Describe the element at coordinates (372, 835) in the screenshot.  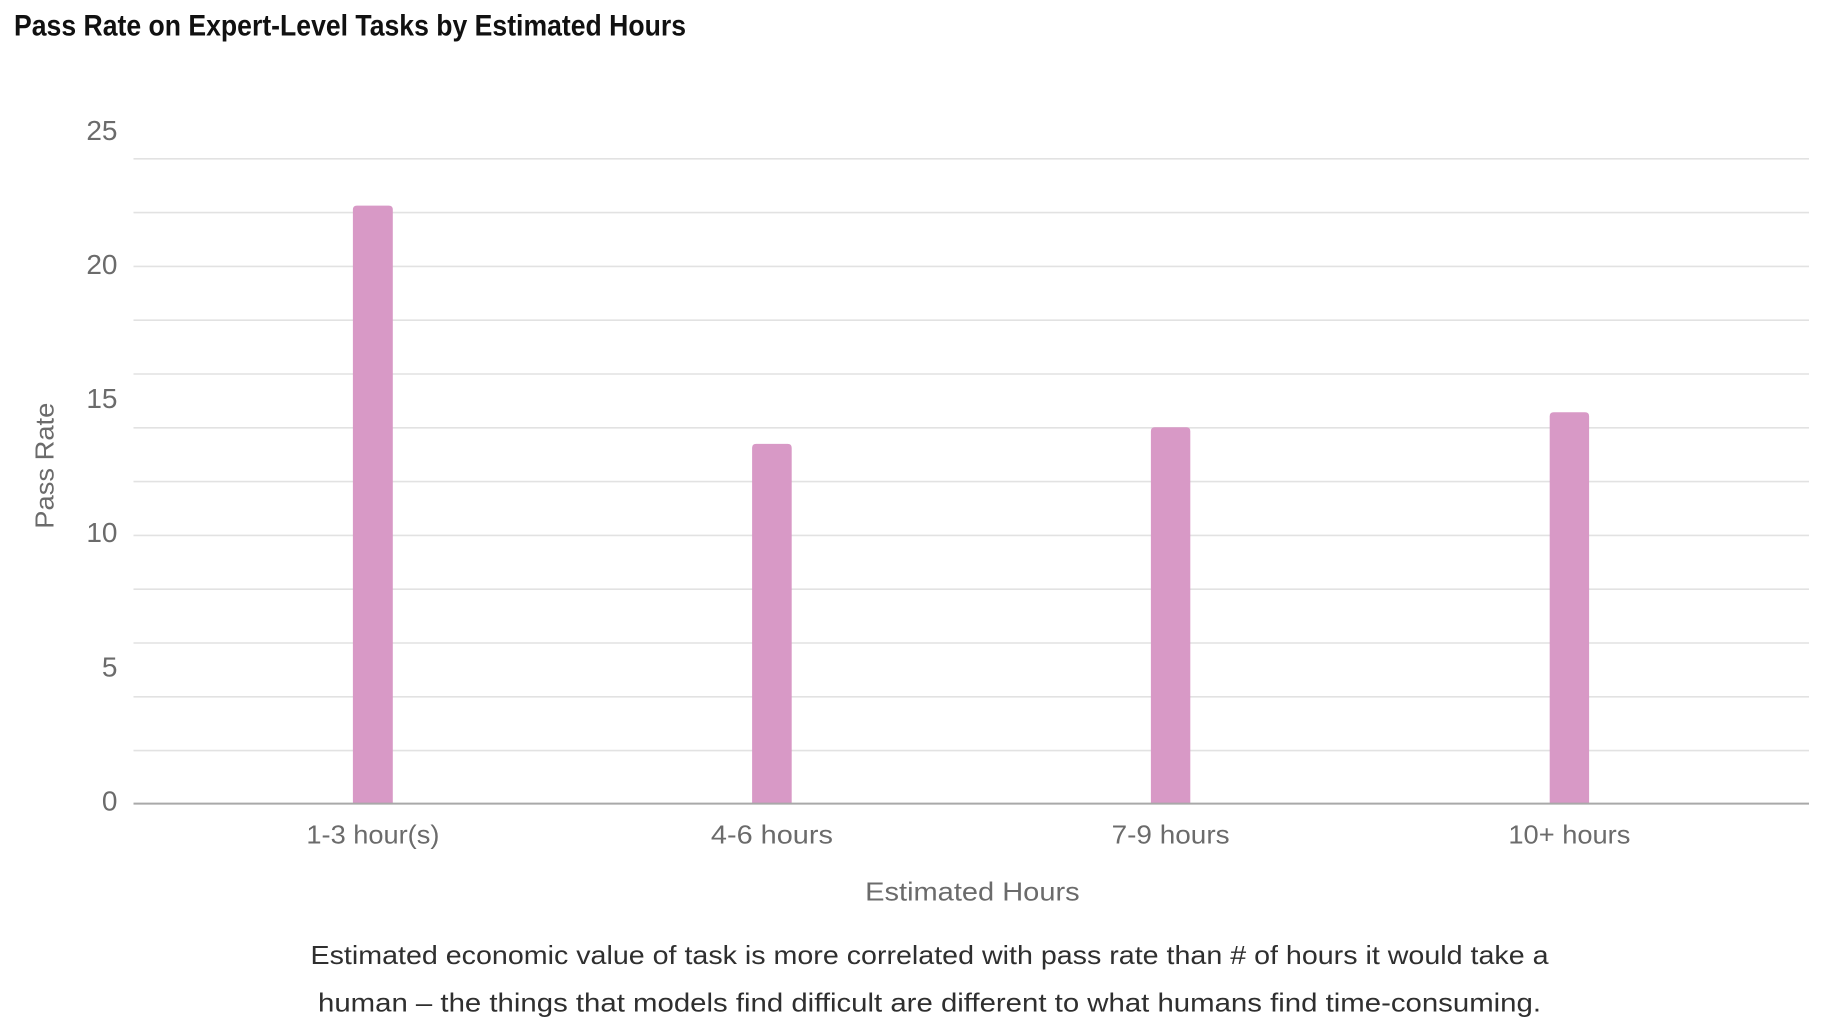
I see `svg-text: 1-3 hour(s)` at that location.